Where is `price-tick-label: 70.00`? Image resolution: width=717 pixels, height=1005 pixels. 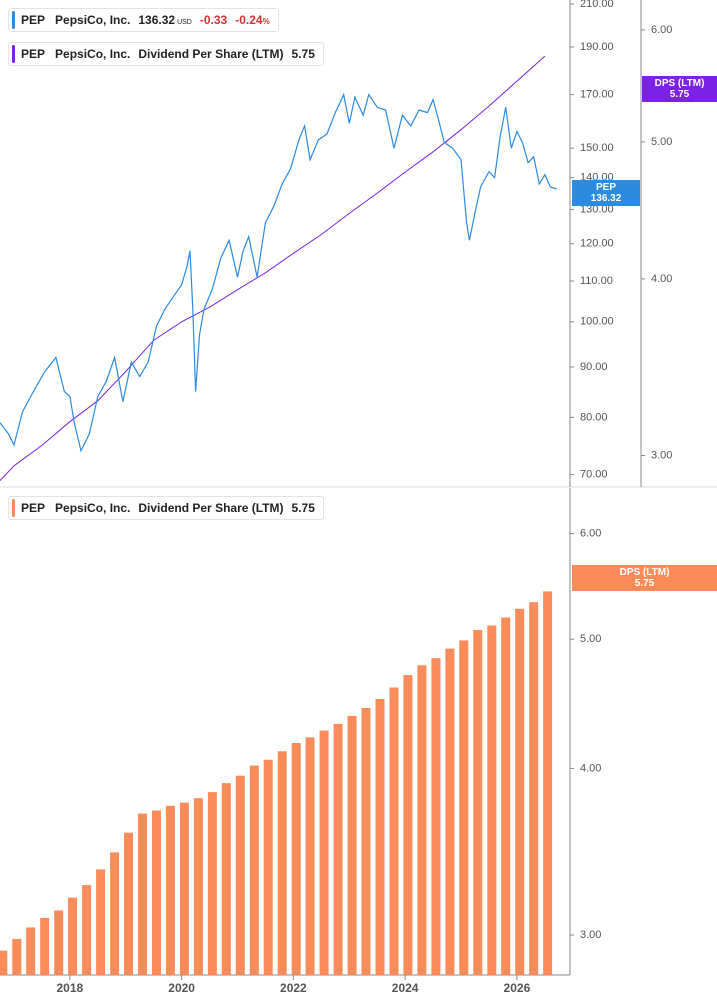
price-tick-label: 70.00 is located at coordinates (594, 474).